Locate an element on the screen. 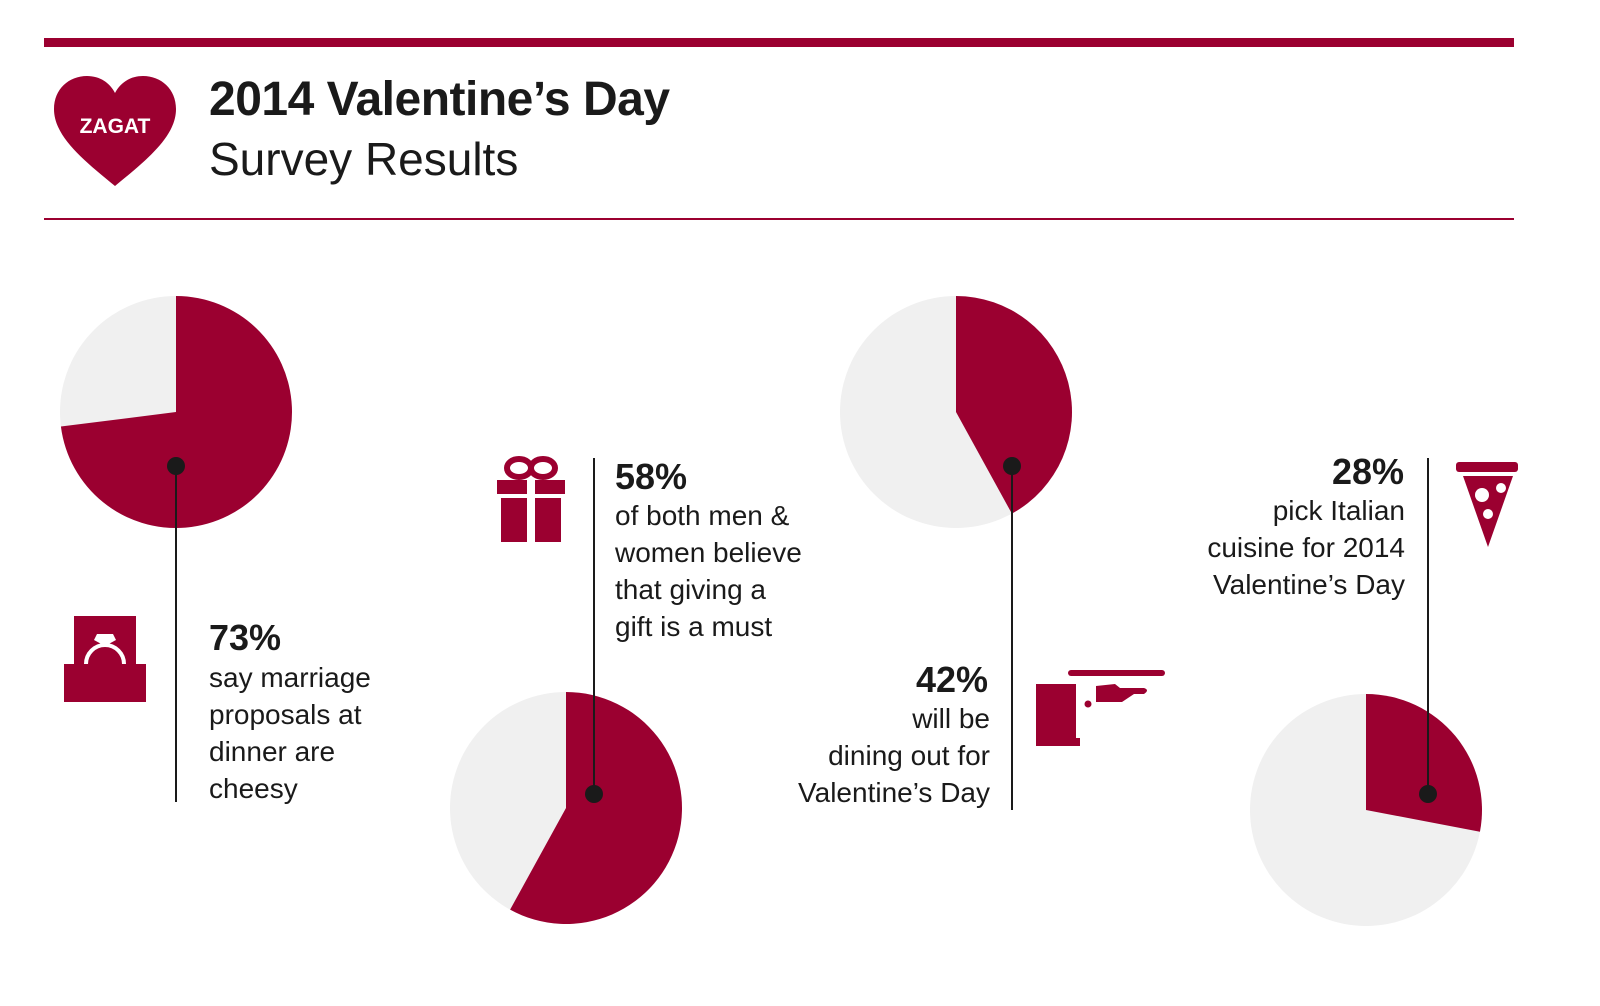 This screenshot has height=1006, width=1600. svg-text: ZAGAT is located at coordinates (115, 126).